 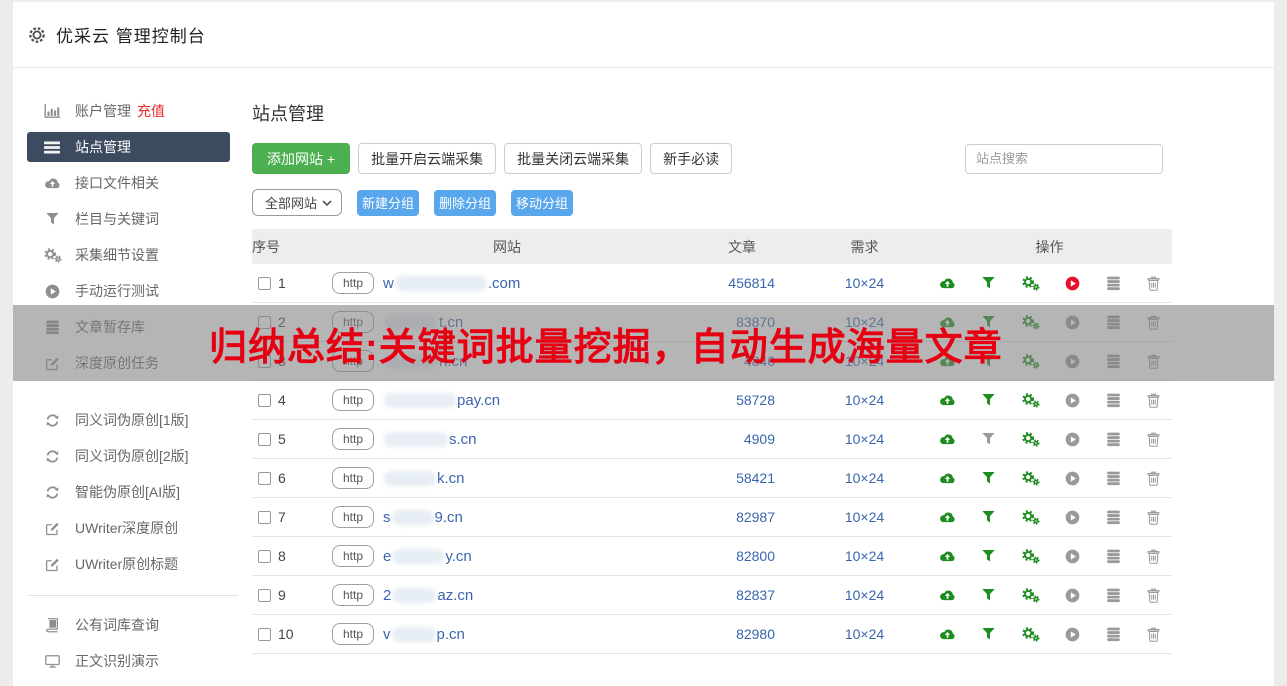 I want to click on articles-count: 82987, so click(x=755, y=517).